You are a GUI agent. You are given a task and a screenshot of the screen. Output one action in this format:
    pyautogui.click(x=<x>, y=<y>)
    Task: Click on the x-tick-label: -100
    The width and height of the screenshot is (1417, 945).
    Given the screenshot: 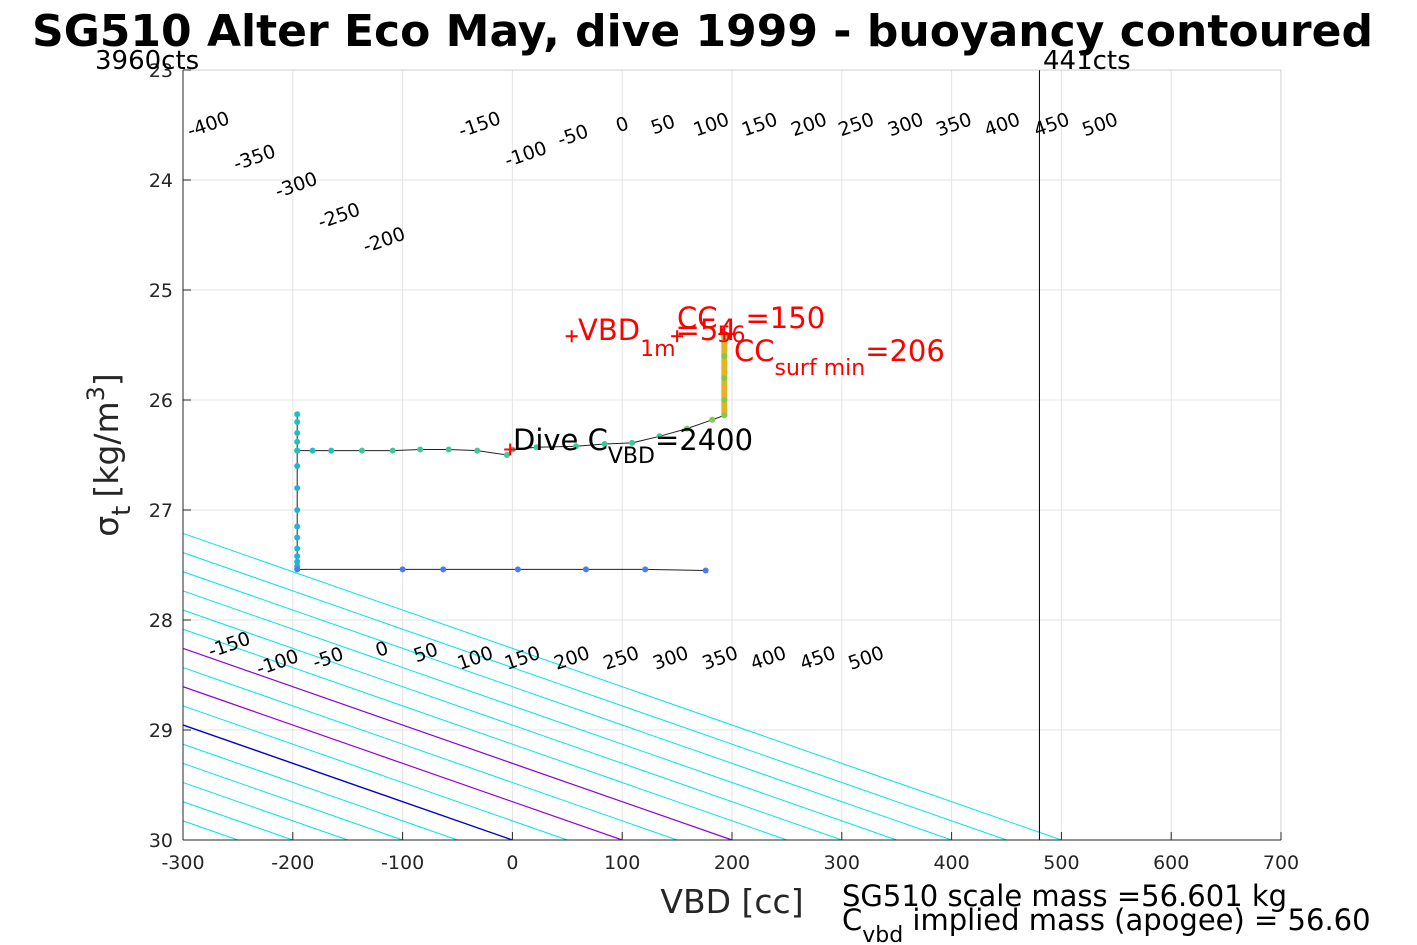 What is the action you would take?
    pyautogui.click(x=402, y=863)
    